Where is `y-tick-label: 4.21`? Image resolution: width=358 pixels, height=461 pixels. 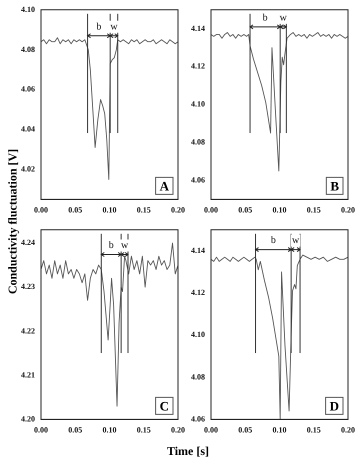
y-tick-label: 4.21 is located at coordinates (28, 375).